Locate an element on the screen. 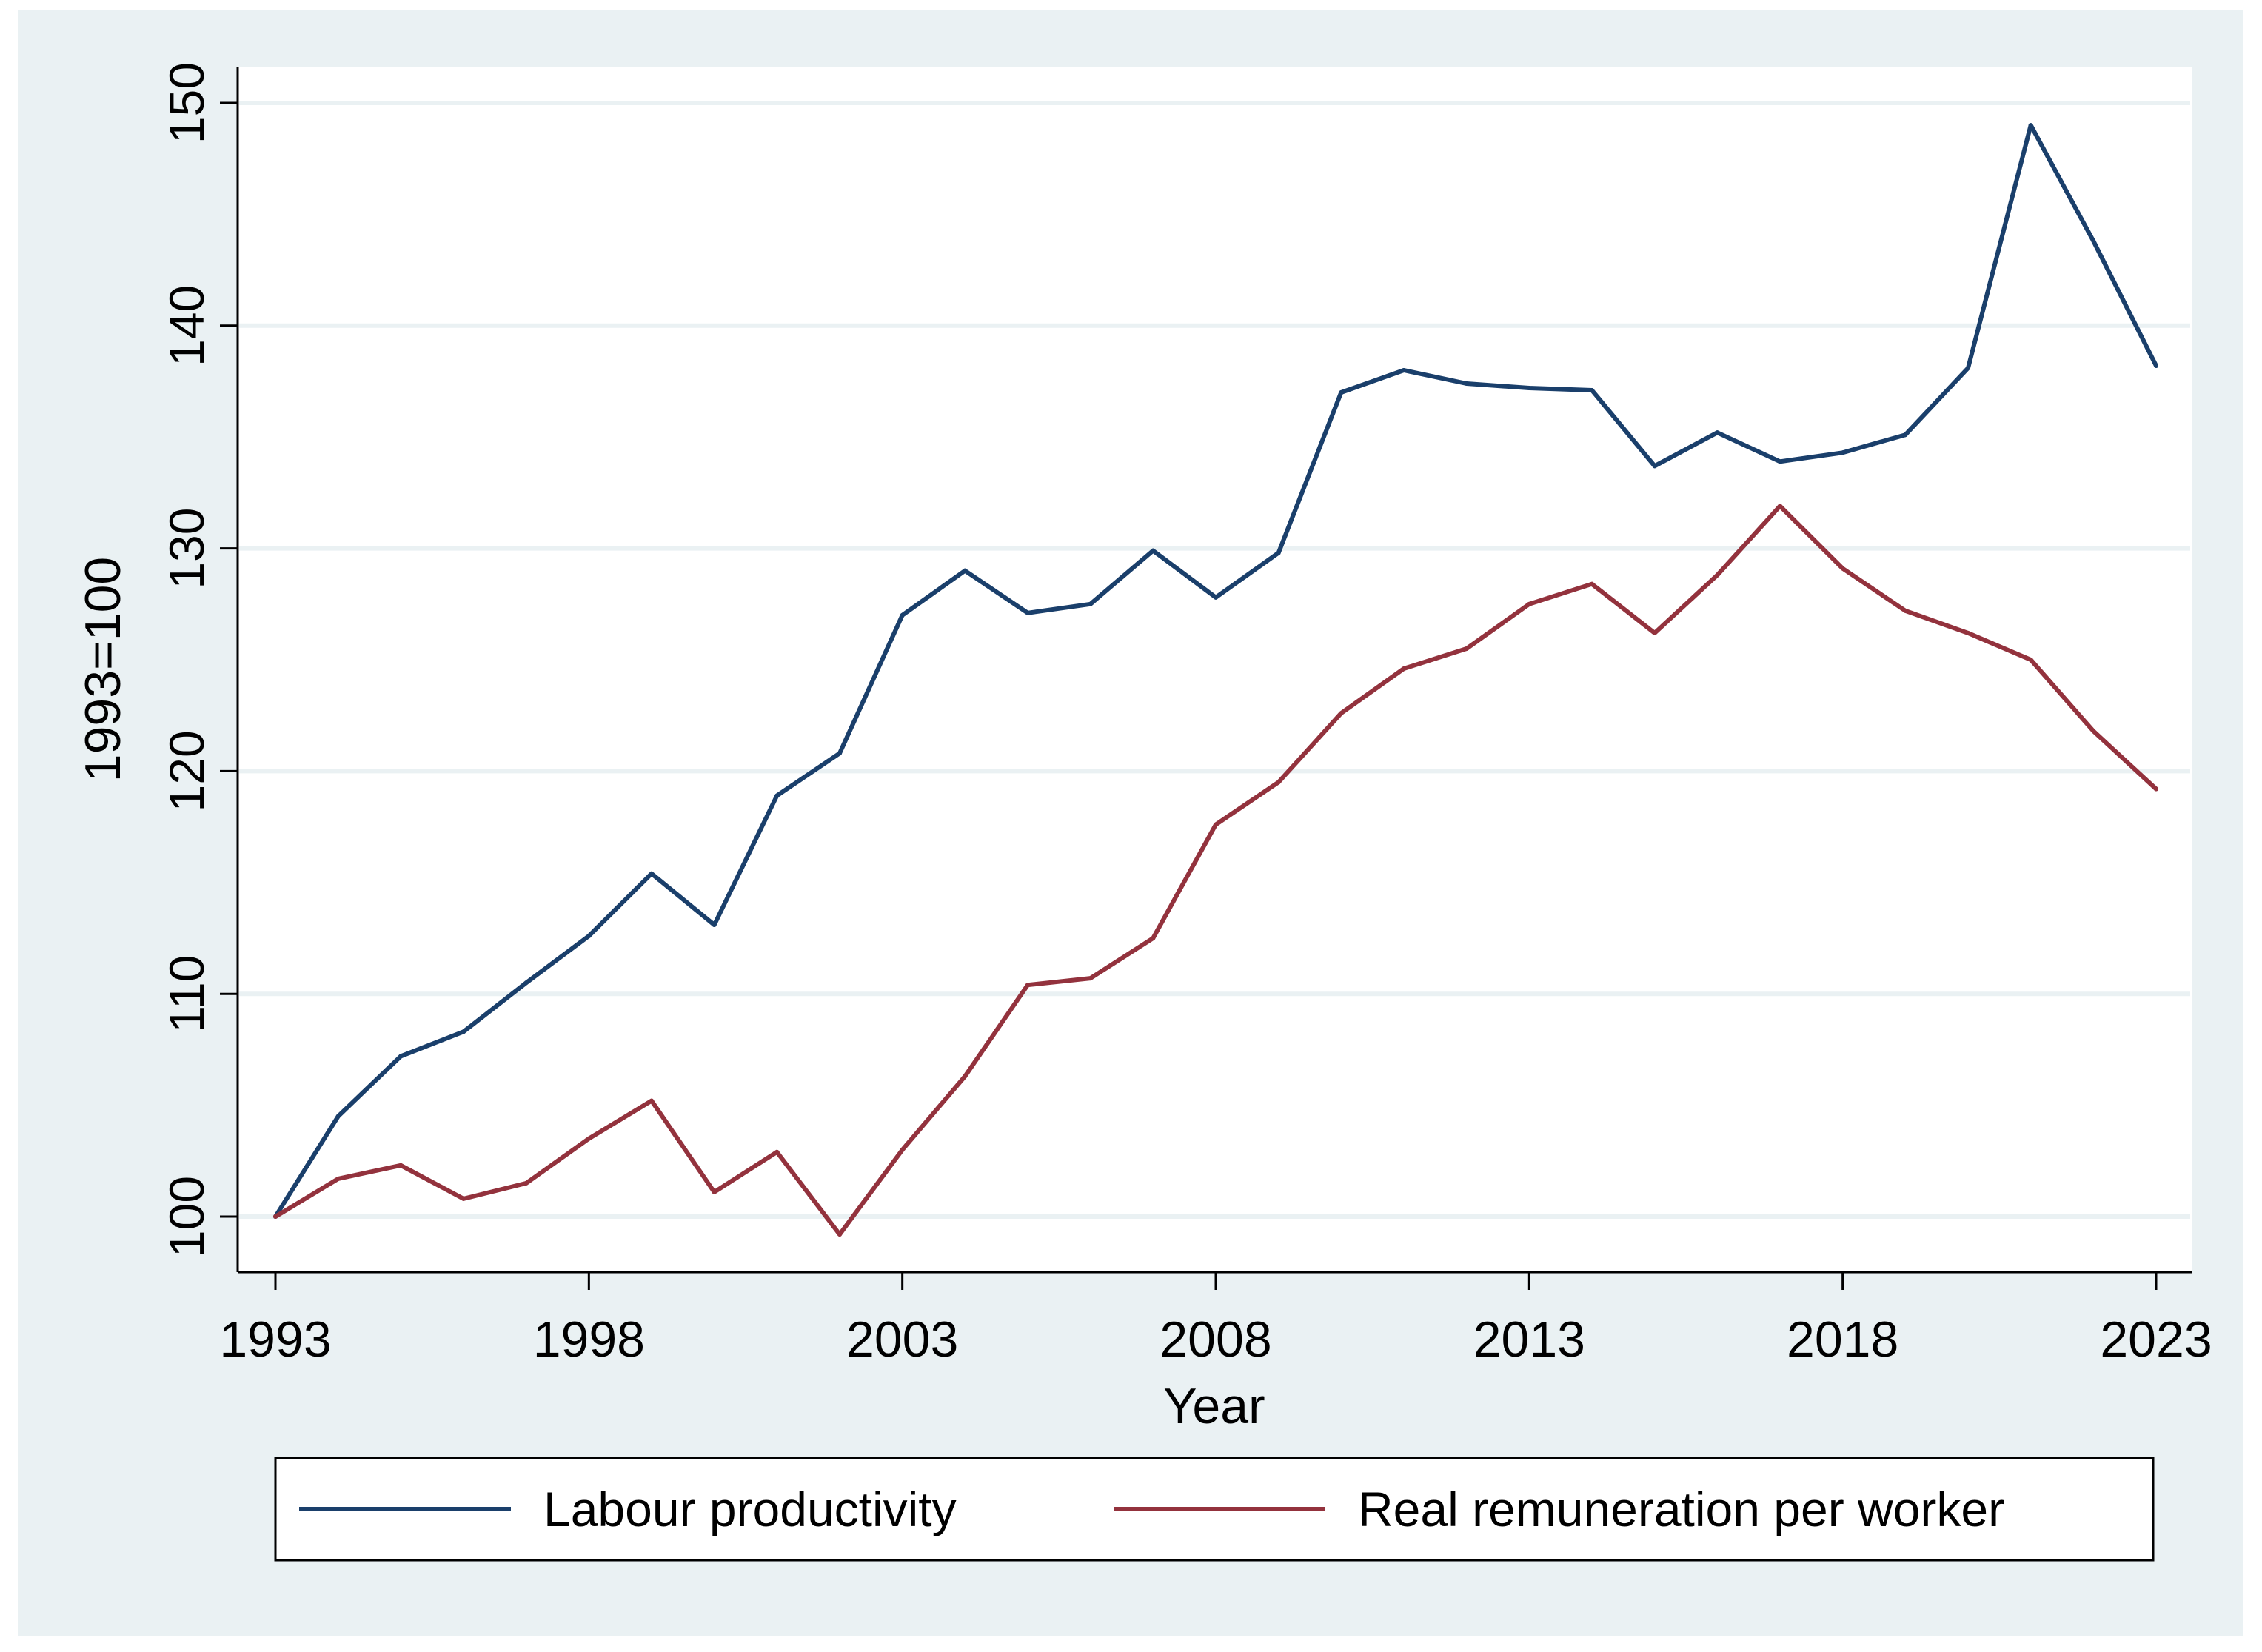 The height and width of the screenshot is (1652, 2262). data-point-labour-productivity-2014 is located at coordinates (1592, 390).